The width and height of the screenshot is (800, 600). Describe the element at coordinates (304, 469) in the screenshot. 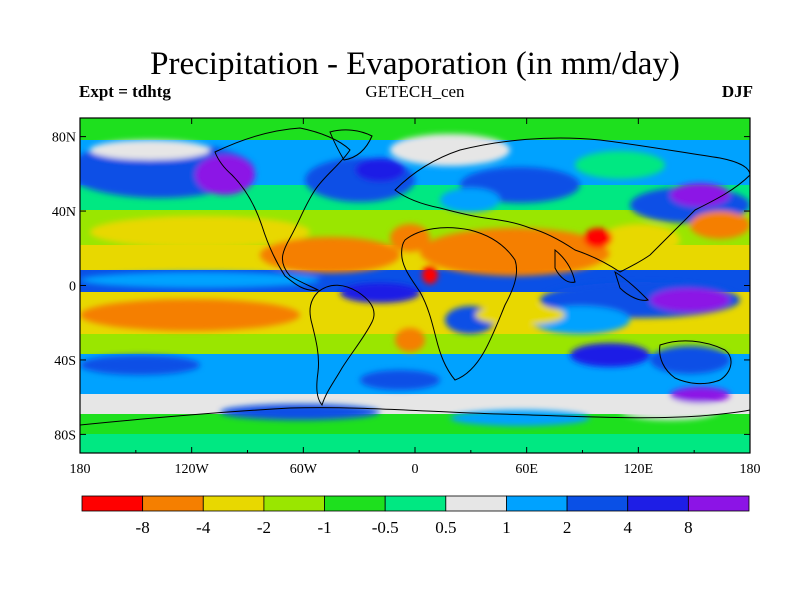

I see `x-tick-label: 60W` at that location.